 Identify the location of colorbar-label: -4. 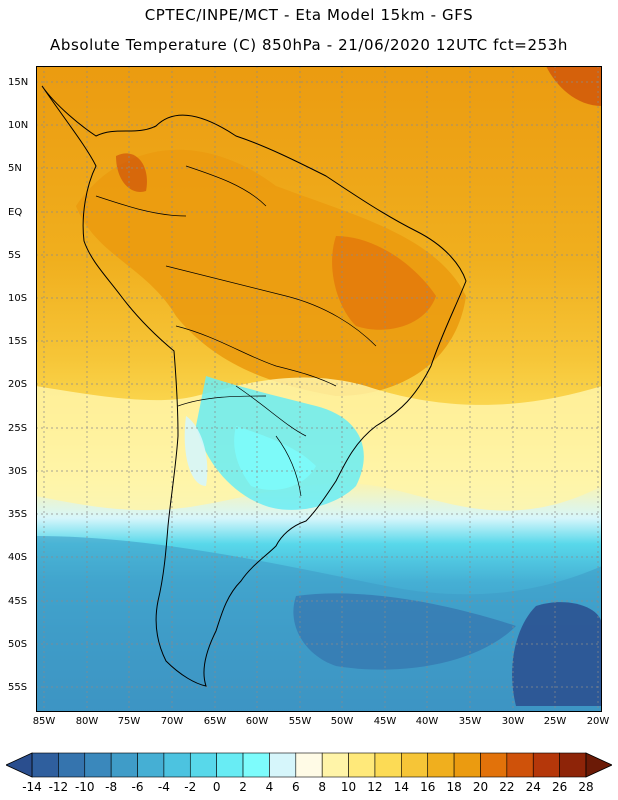
(163, 787).